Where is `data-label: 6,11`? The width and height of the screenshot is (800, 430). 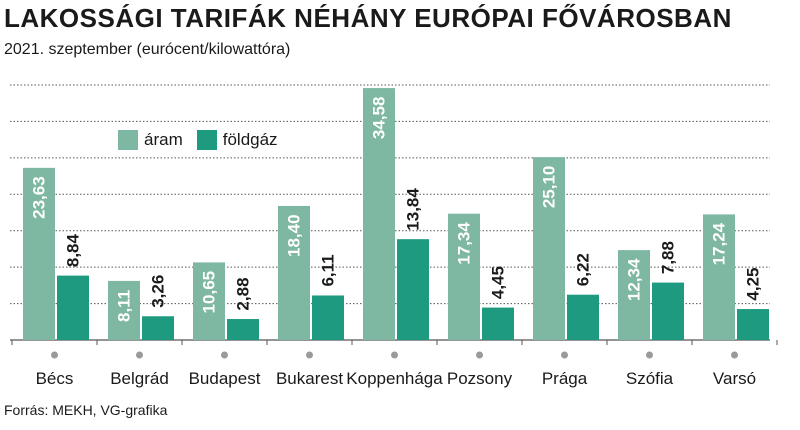
data-label: 6,11 is located at coordinates (328, 270).